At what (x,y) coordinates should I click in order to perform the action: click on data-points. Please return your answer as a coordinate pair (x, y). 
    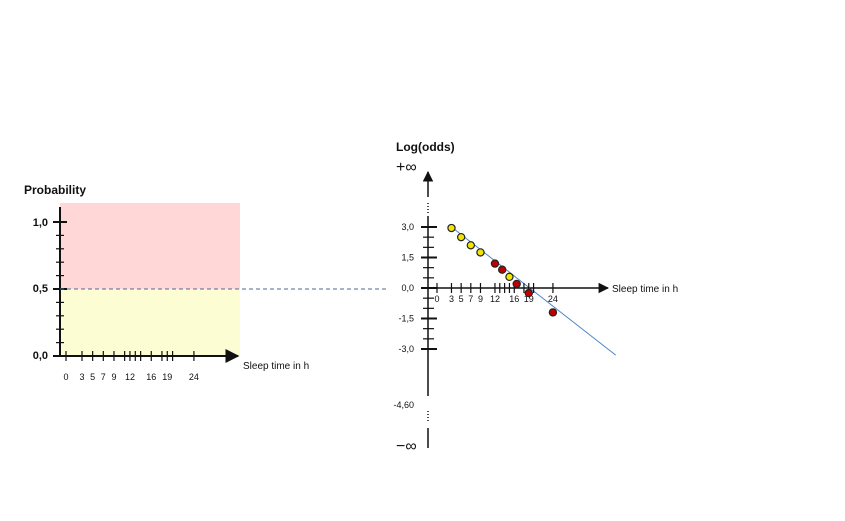
    Looking at the image, I should click on (502, 270).